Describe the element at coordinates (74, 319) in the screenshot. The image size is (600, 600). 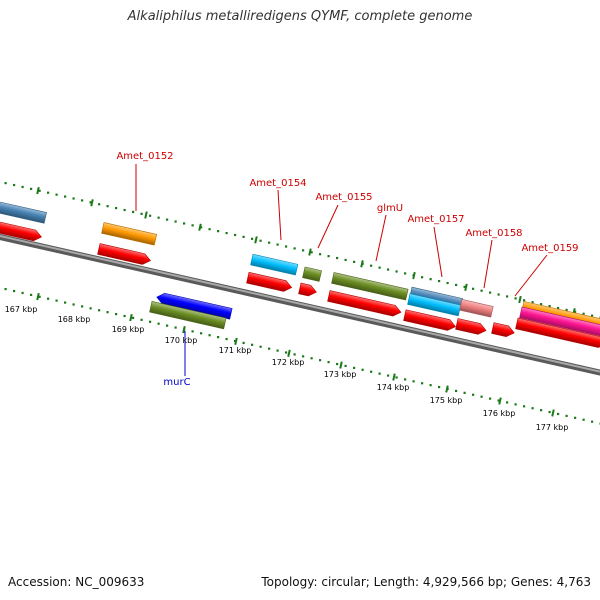
I see `kbp-label: 168 kbp` at that location.